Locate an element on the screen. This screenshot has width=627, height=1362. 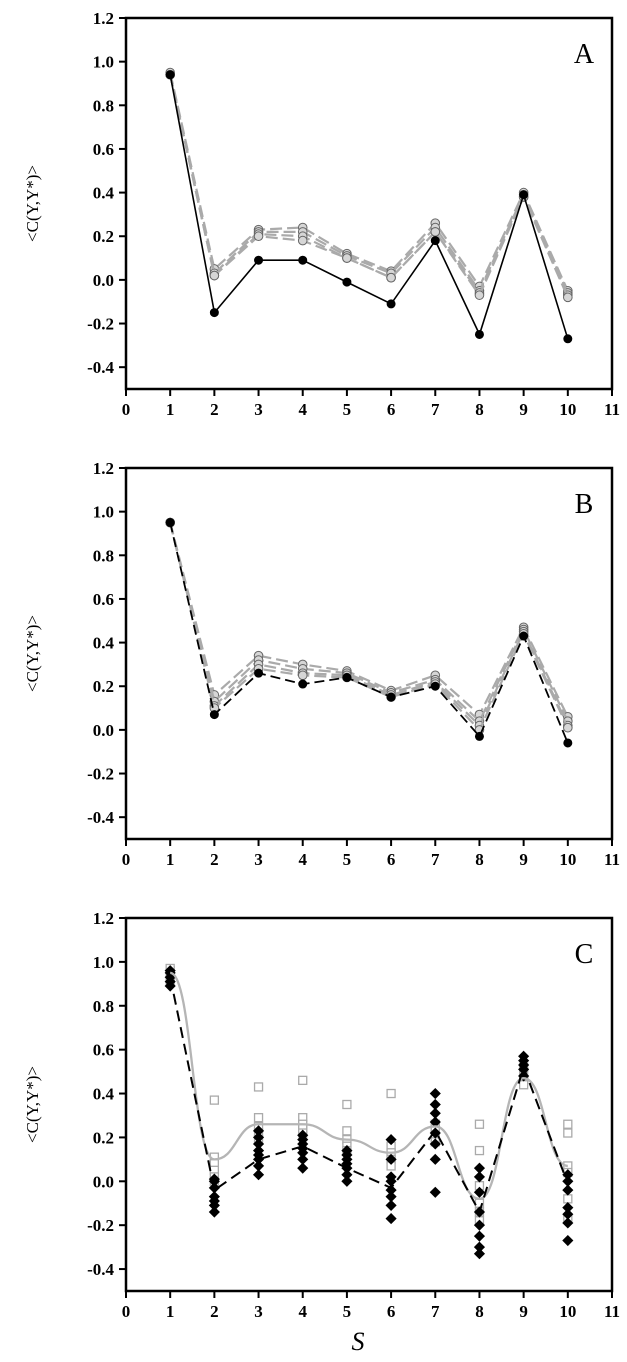
panel-label: B is located at coordinates (584, 504).